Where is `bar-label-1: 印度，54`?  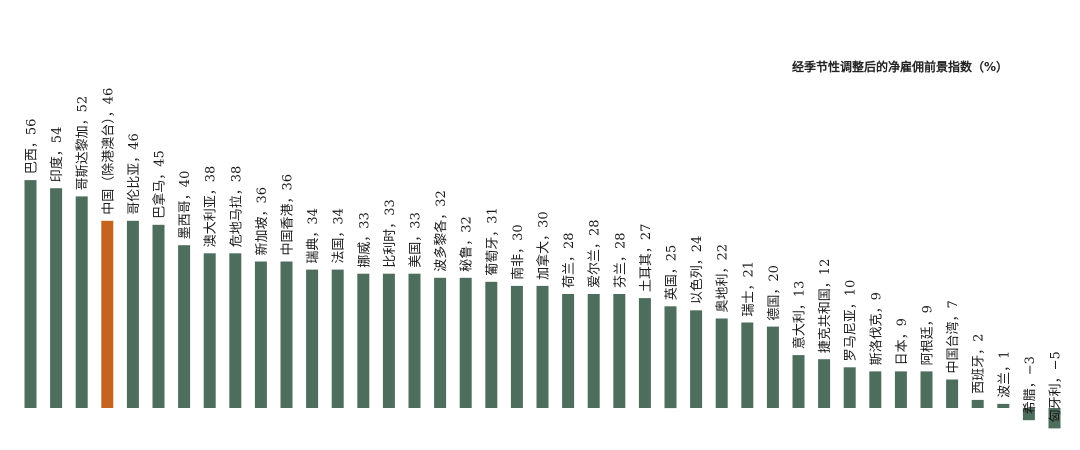 bar-label-1: 印度，54 is located at coordinates (57, 155).